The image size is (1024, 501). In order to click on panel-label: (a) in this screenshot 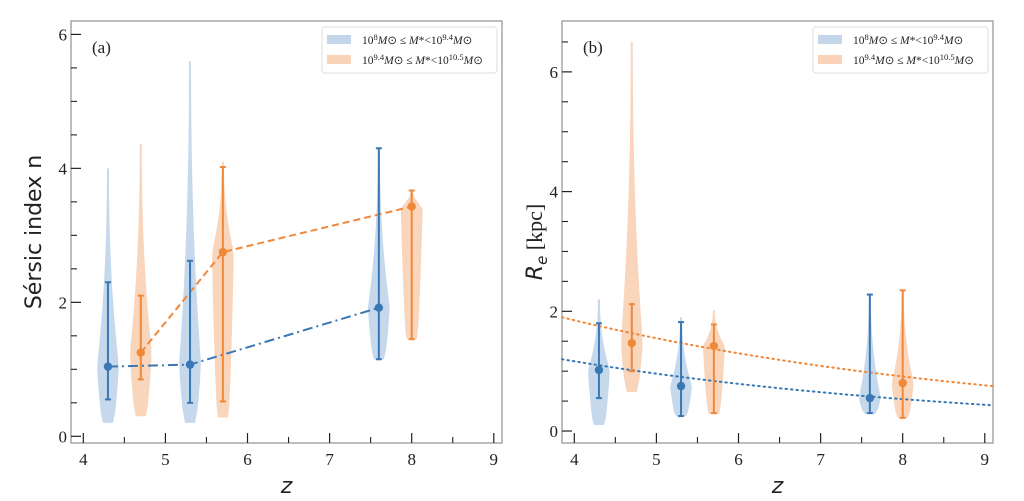, I will do `click(101, 47)`.